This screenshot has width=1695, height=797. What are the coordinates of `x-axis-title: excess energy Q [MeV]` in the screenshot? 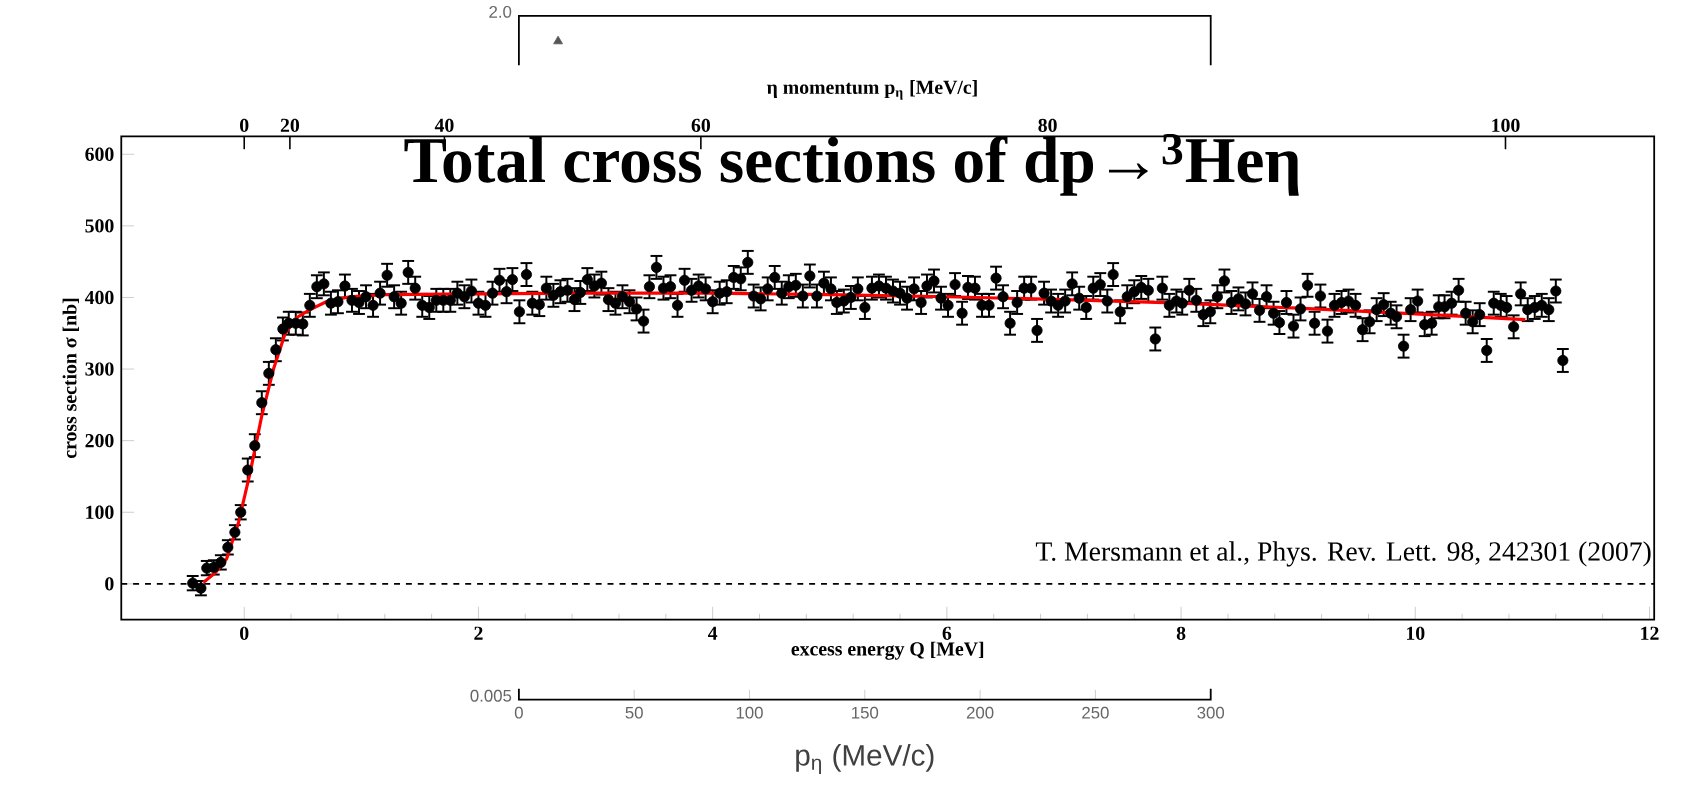 It's located at (887, 650).